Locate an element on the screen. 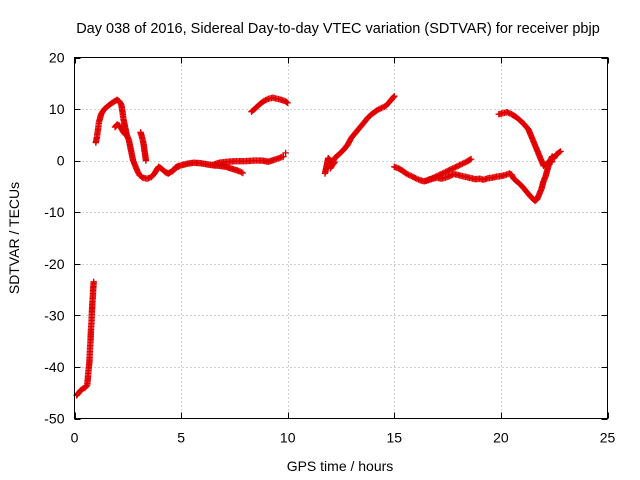 Image resolution: width=640 pixels, height=480 pixels. x-tick-label: 20 is located at coordinates (501, 438).